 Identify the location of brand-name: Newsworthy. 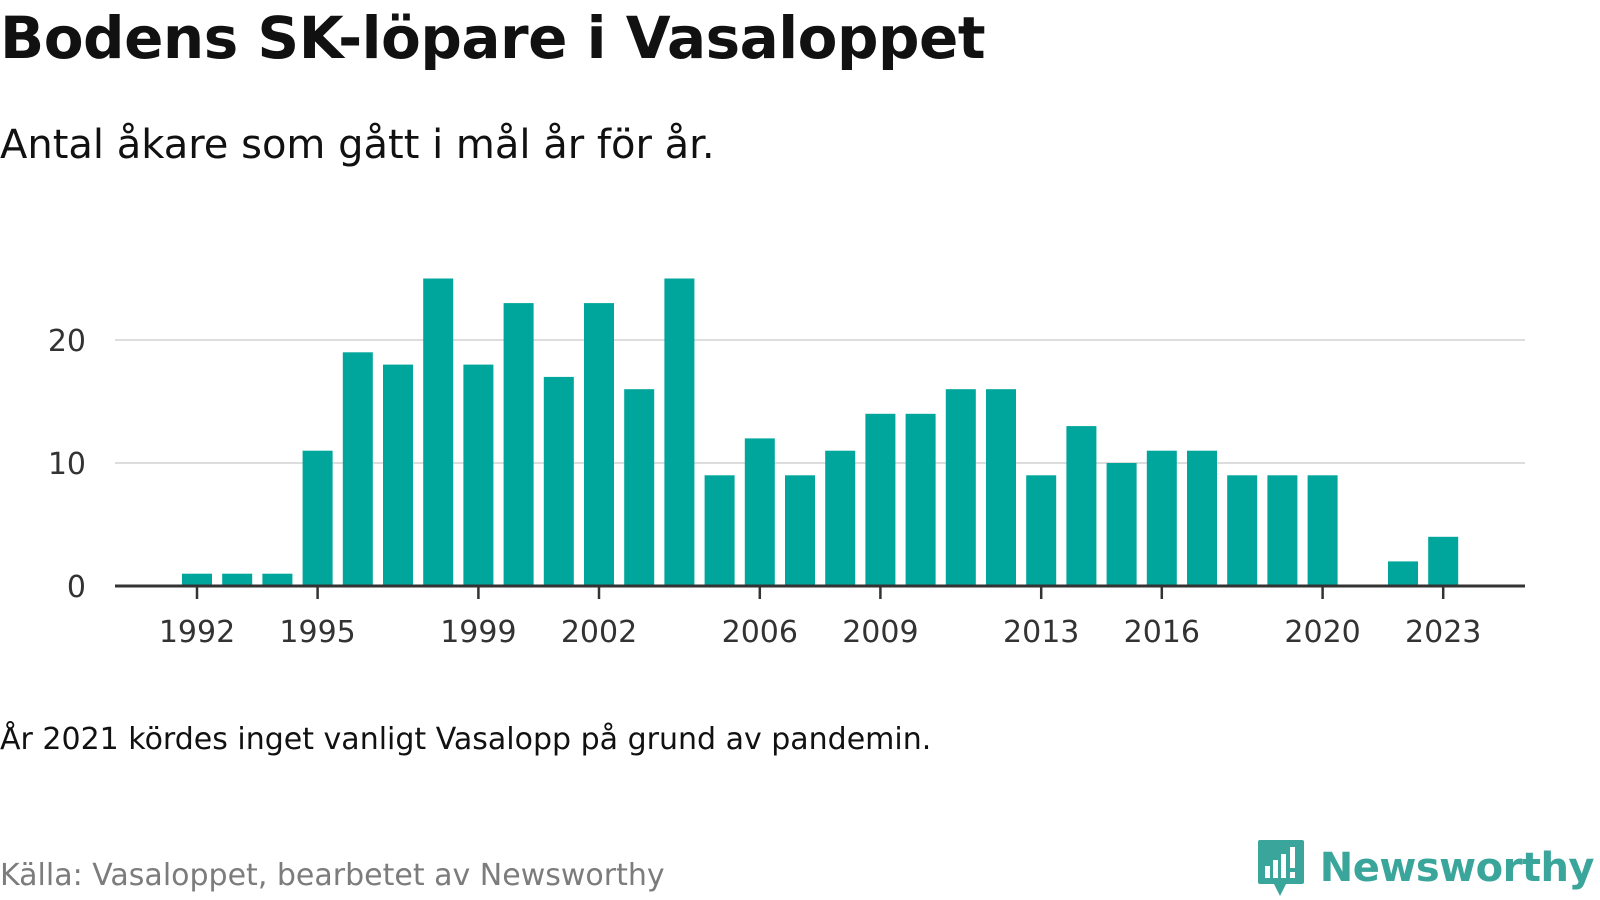
(1457, 868).